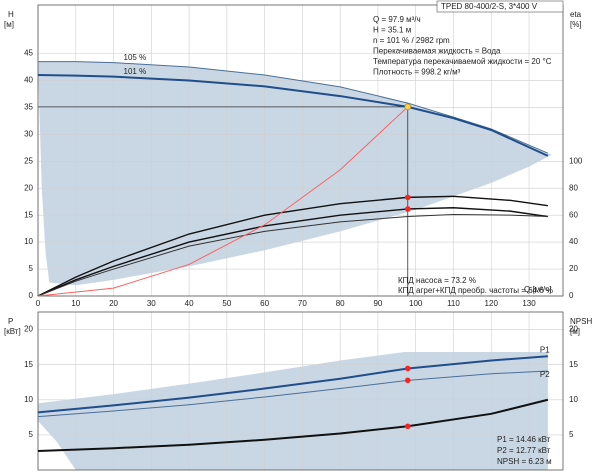 The height and width of the screenshot is (474, 600). I want to click on x-tick-label: 110, so click(453, 303).